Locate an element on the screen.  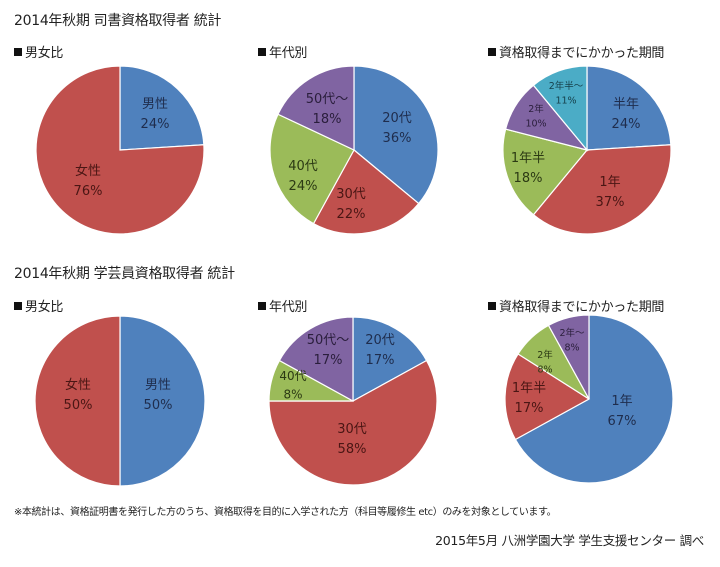
slice-label: 1年半 17% is located at coordinates (529, 398).